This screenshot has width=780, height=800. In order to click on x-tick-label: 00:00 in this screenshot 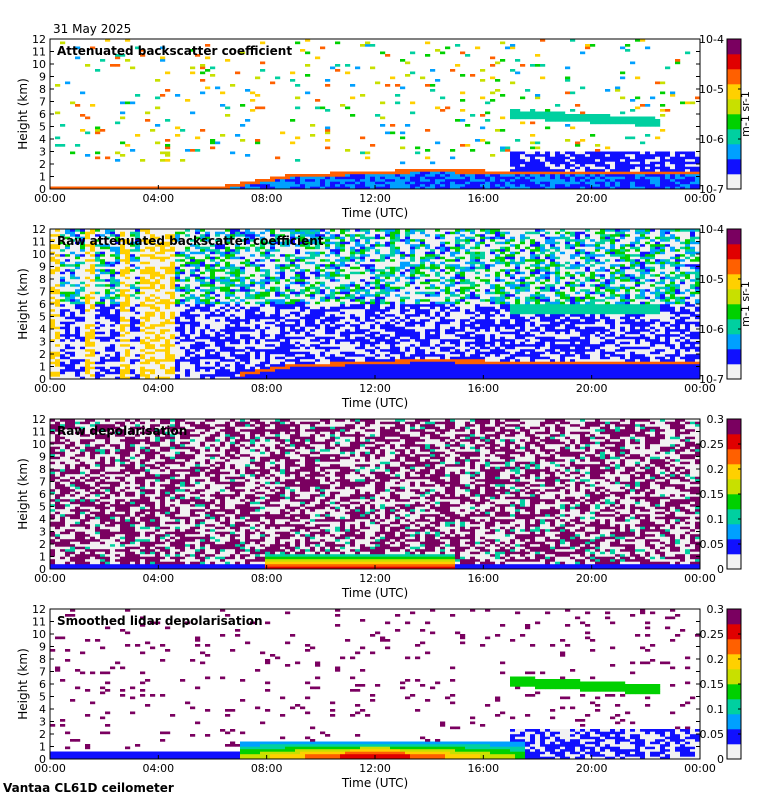, I will do `click(50, 198)`.